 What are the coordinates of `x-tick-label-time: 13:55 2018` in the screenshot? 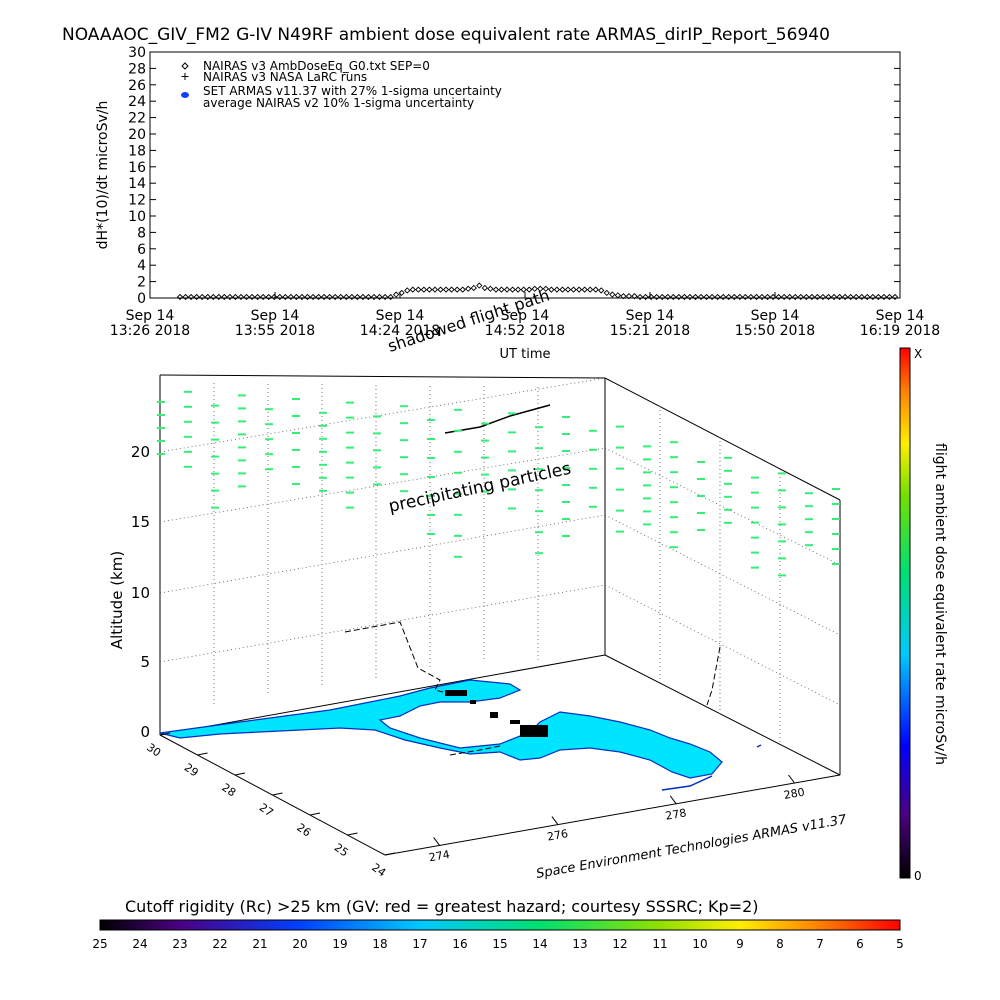 It's located at (275, 331).